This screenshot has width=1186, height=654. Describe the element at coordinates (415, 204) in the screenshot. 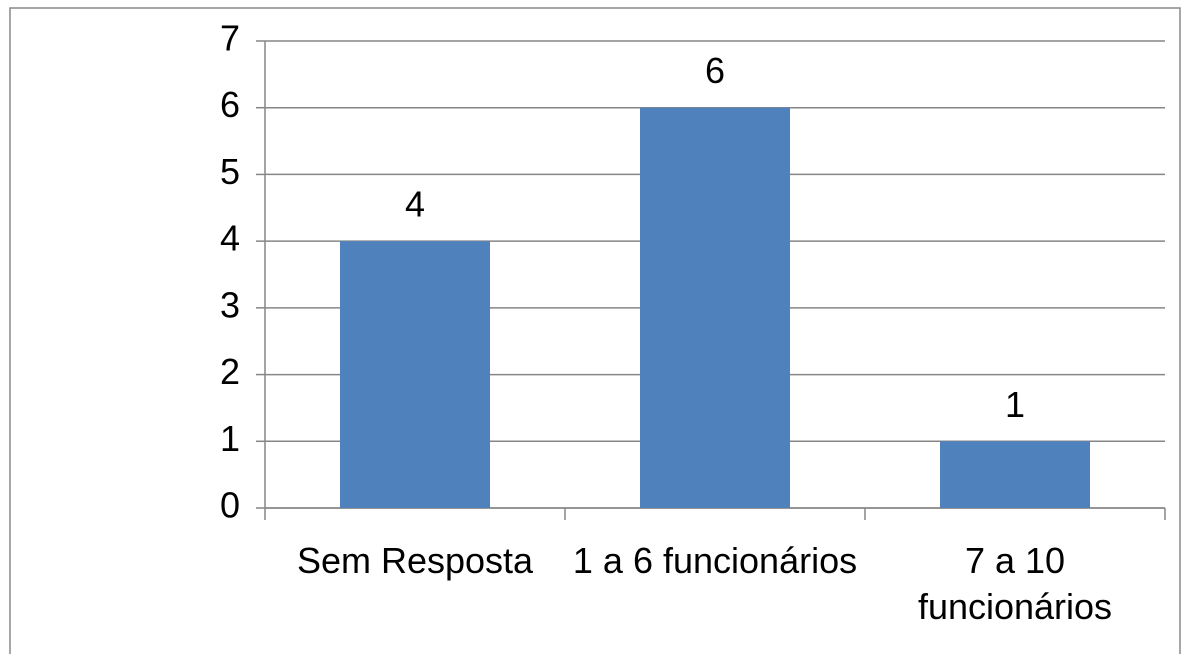

I see `data-label: 4` at that location.